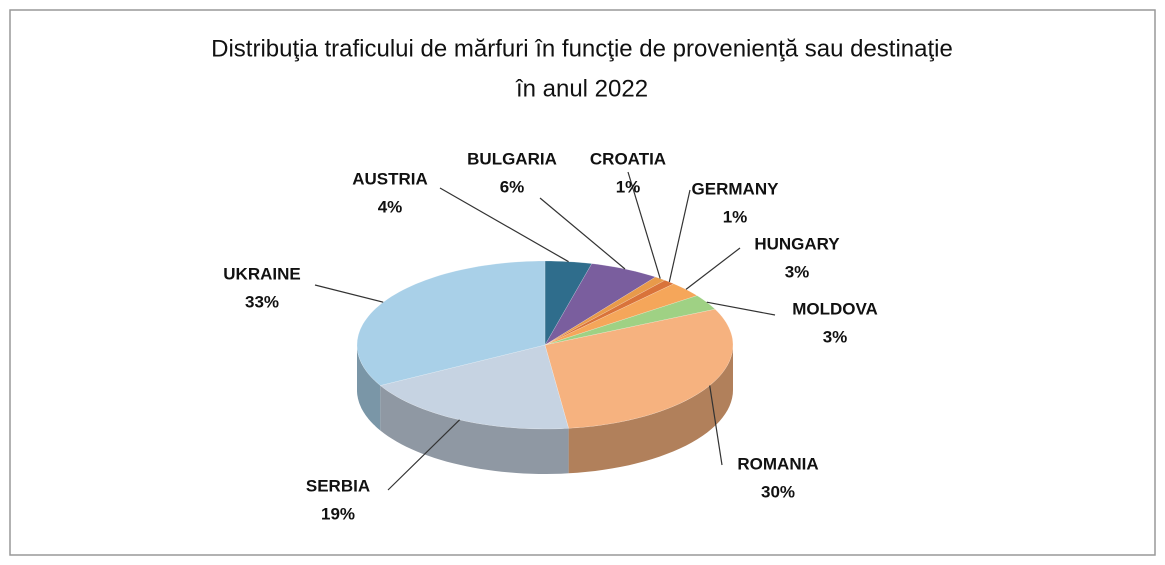 The image size is (1165, 565). What do you see at coordinates (835, 308) in the screenshot?
I see `data-label-name: MOLDOVA` at bounding box center [835, 308].